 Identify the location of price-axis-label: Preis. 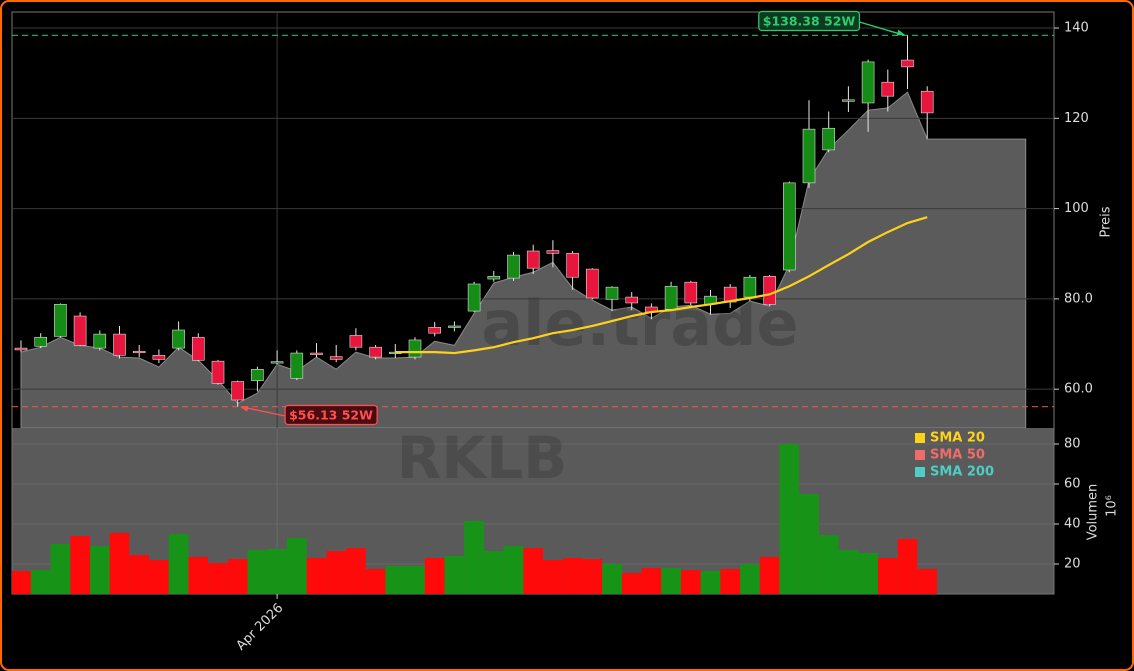
(1106, 221).